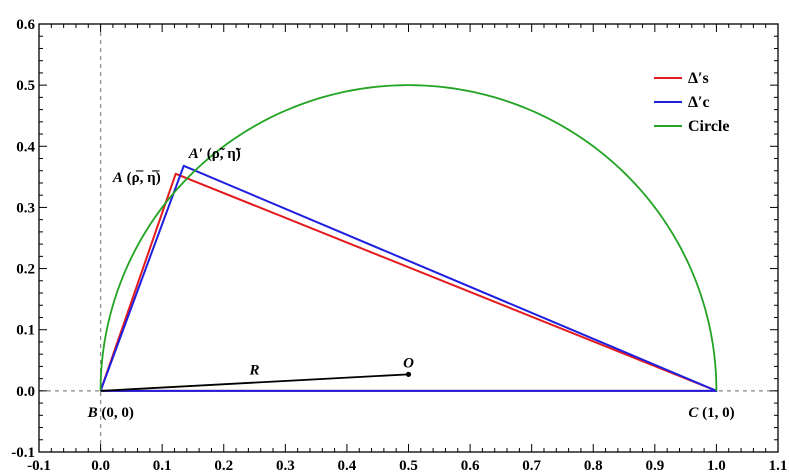 The image size is (789, 475). What do you see at coordinates (39, 466) in the screenshot?
I see `x-tick-label: -0.1` at bounding box center [39, 466].